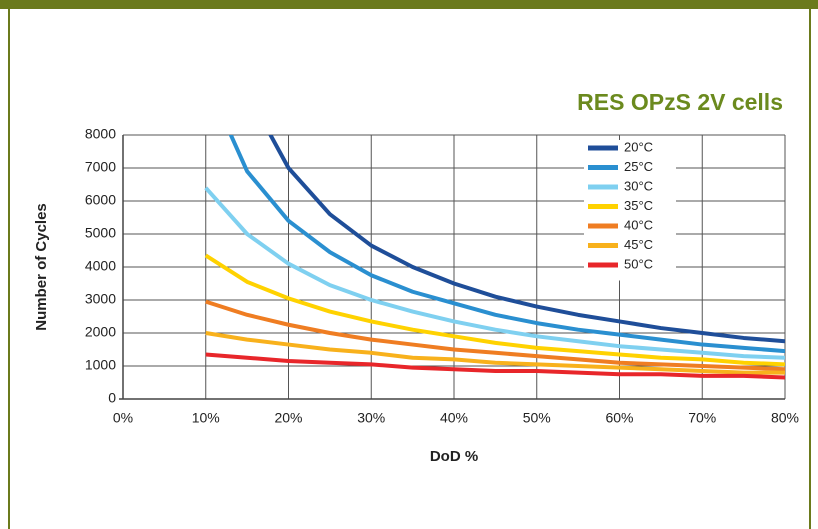  I want to click on y-tick-label: 4000, so click(100, 266).